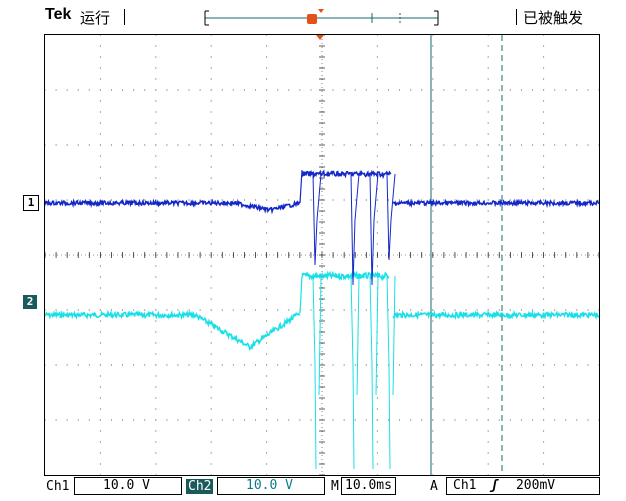 The height and width of the screenshot is (501, 626). I want to click on ch1-label: Ch1, so click(58, 486).